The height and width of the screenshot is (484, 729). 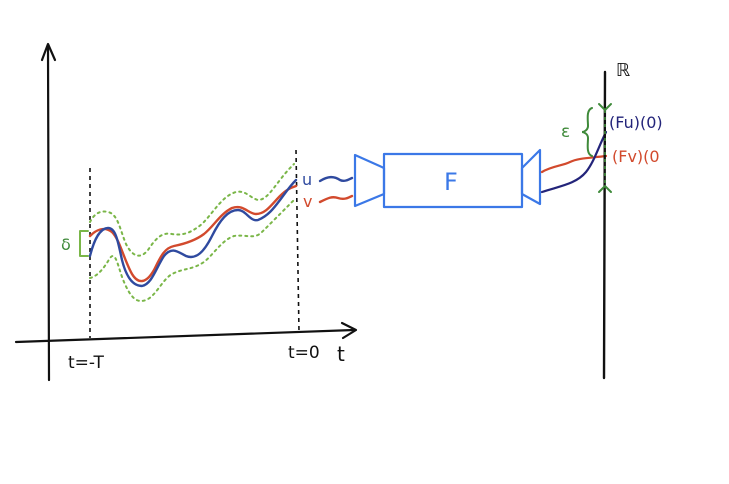 What do you see at coordinates (612, 220) in the screenshot?
I see `real-line-group: ℝ ε (Fu)(0) (Fv)(0` at bounding box center [612, 220].